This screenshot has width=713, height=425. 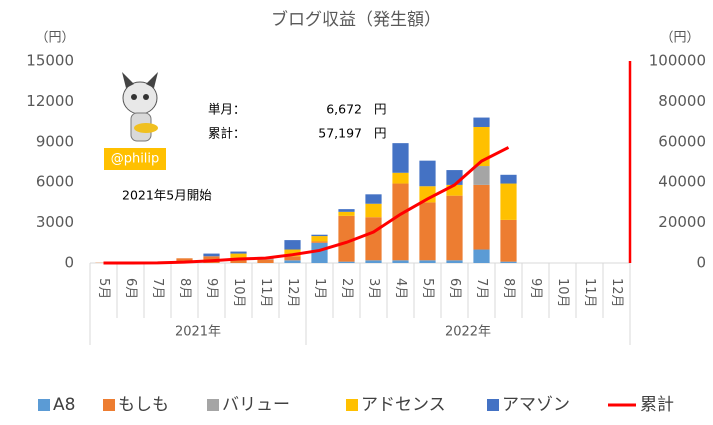 What do you see at coordinates (256, 405) in the screenshot?
I see `legend-label: バリュー` at bounding box center [256, 405].